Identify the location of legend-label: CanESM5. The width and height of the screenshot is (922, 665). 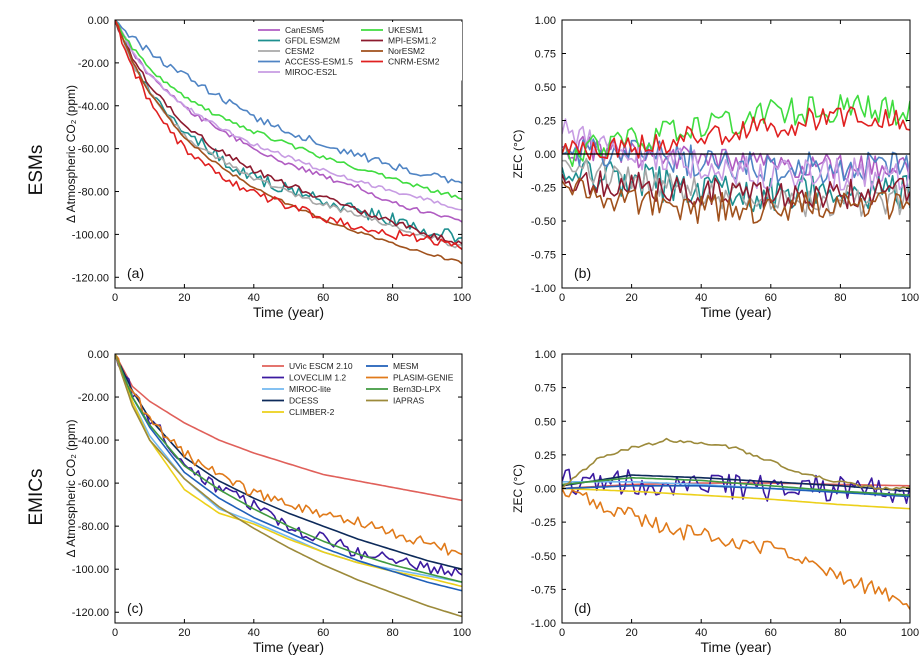
(304, 30).